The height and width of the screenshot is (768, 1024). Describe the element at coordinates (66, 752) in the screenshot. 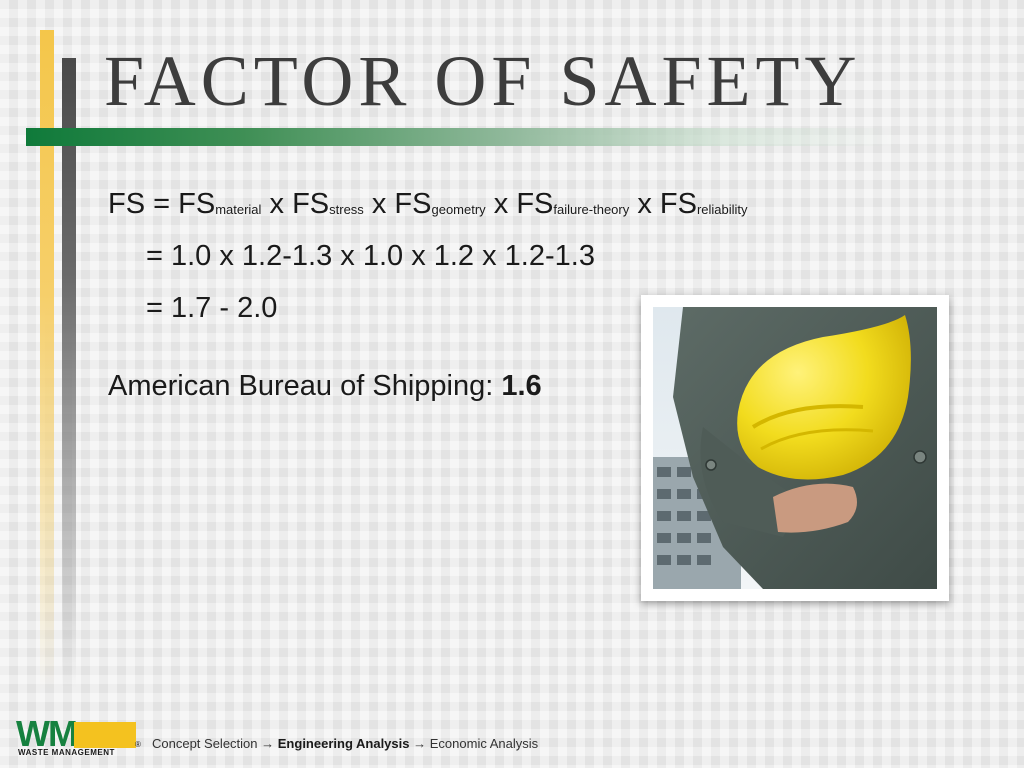

I see `logo-subtitle: WASTE MANAGEMENT` at that location.